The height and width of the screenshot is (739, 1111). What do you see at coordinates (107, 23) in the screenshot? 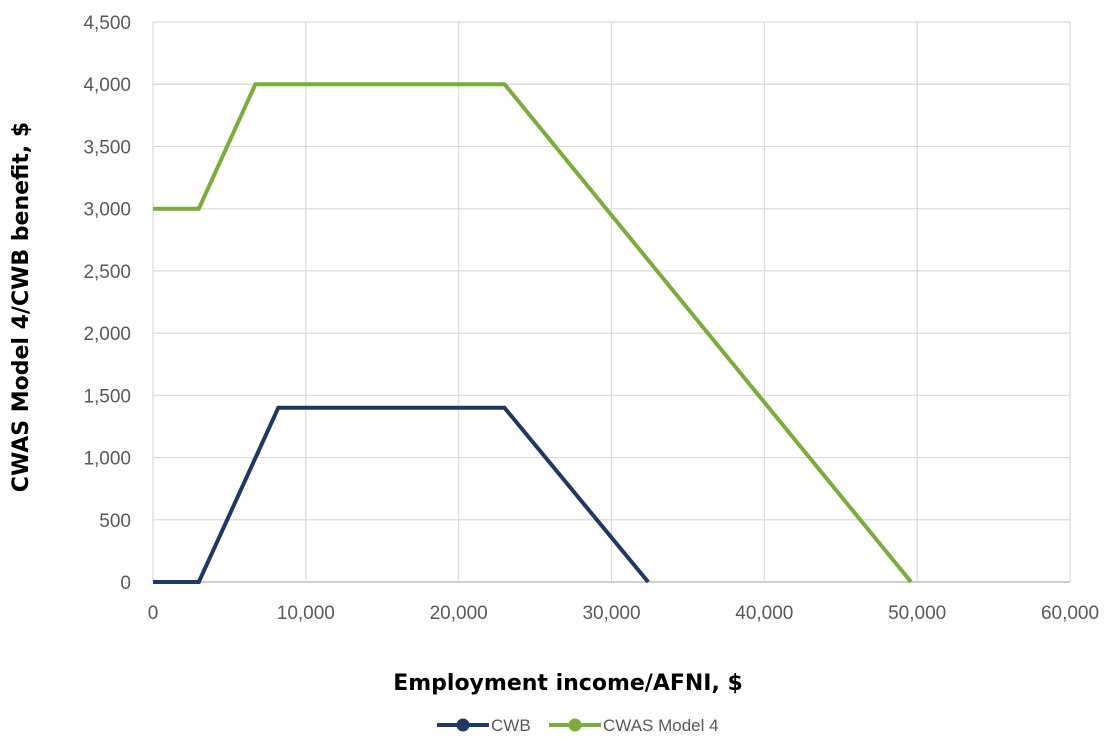
I see `y-tick-label: 4,500` at bounding box center [107, 23].